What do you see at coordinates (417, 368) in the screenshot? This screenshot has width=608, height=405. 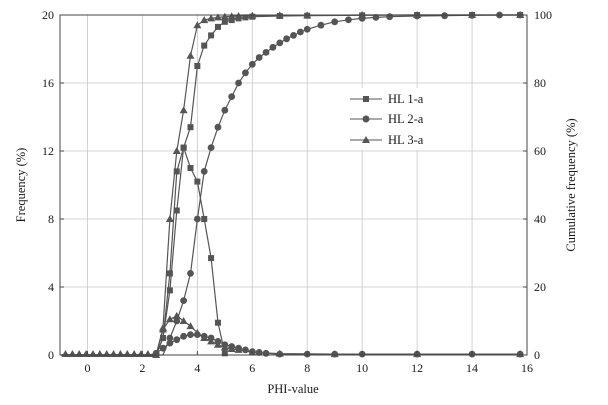 I see `x-tick-label: 12` at bounding box center [417, 368].